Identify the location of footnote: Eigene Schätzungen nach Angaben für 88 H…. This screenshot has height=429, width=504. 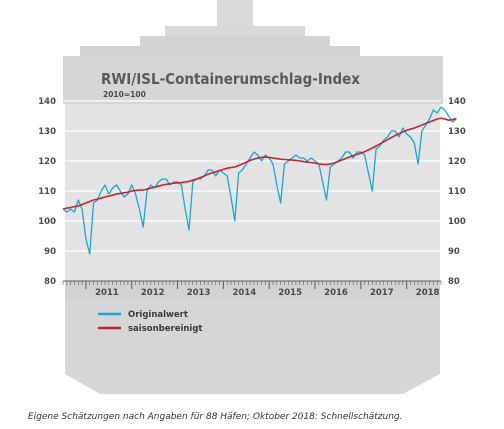
(215, 417).